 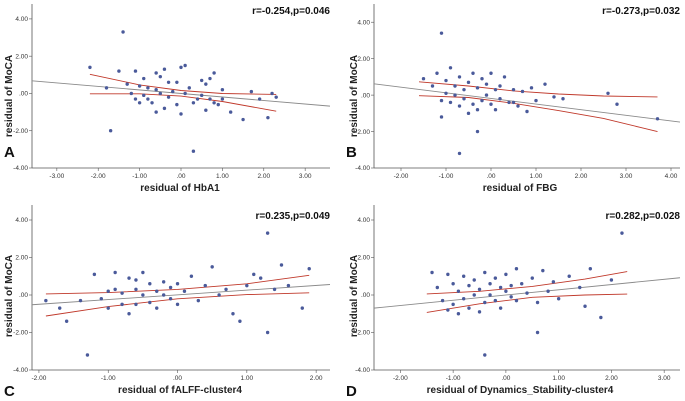 What do you see at coordinates (180, 390) in the screenshot?
I see `panel-c-xlabel: residual of fALFF-cluster4` at bounding box center [180, 390].